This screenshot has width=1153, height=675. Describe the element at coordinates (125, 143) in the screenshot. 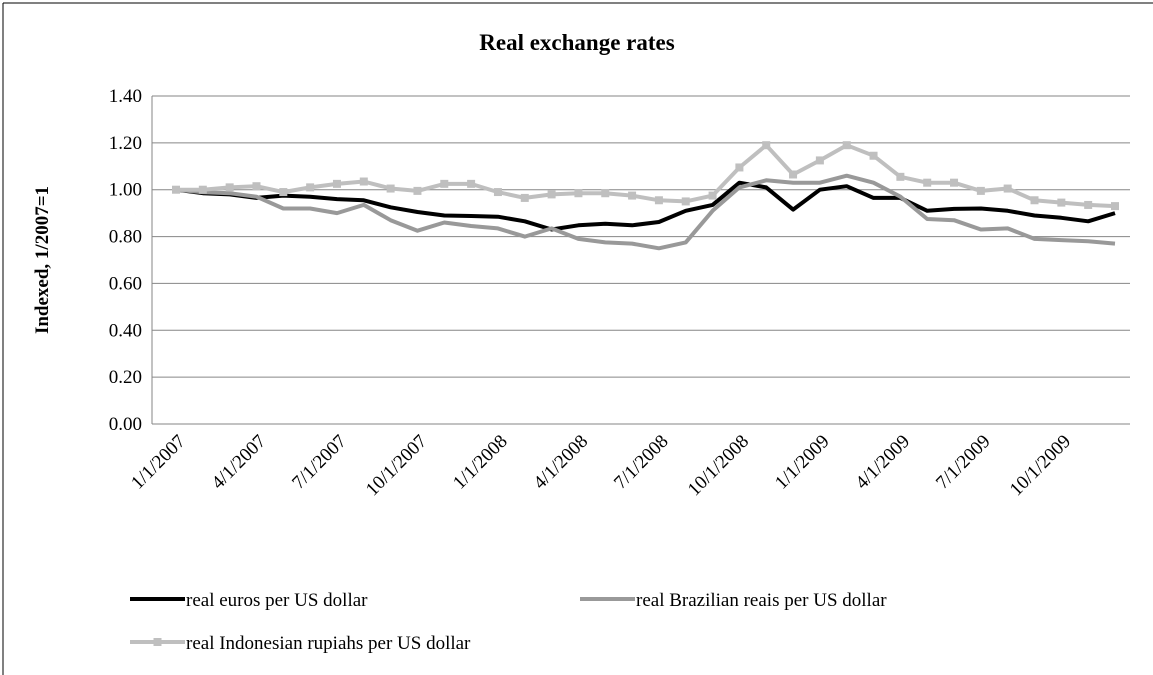

I see `y-tick-label: 1.20` at that location.